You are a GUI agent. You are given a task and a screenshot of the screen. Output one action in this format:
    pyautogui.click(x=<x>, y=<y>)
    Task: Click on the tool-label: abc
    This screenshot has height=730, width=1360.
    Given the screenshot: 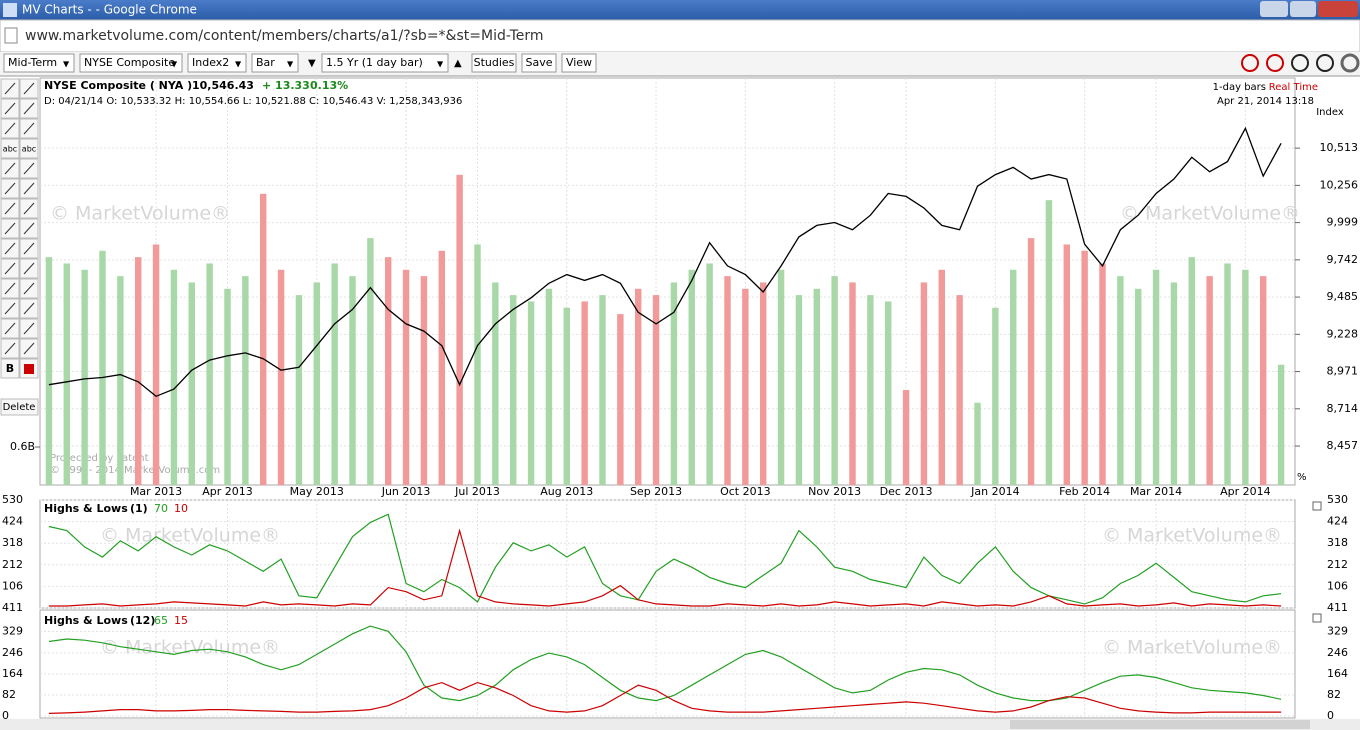 What is the action you would take?
    pyautogui.click(x=29, y=149)
    